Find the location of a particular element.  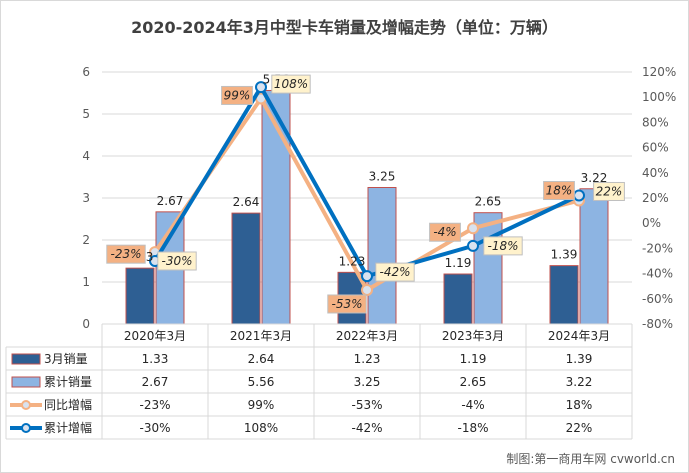

y-left-tick-label: 3 is located at coordinates (86, 198).